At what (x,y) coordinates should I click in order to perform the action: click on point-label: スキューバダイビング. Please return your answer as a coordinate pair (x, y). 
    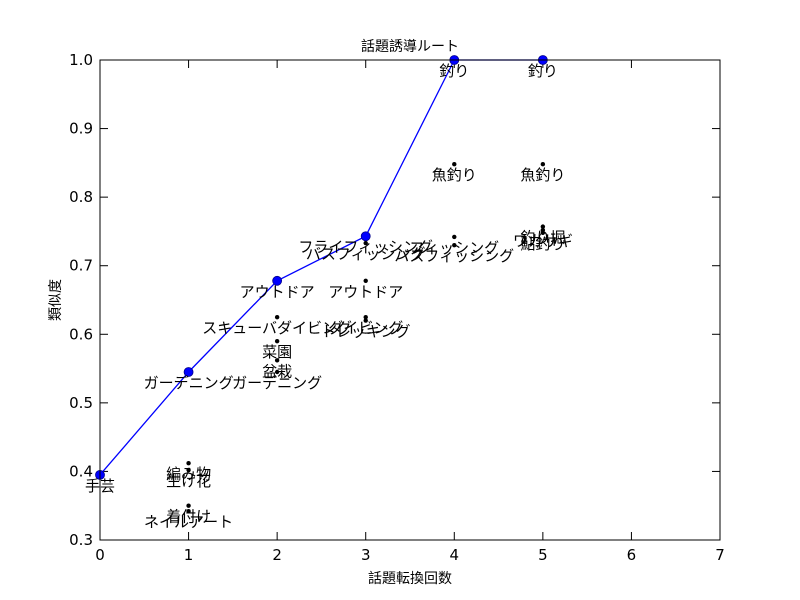
    Looking at the image, I should click on (277, 328).